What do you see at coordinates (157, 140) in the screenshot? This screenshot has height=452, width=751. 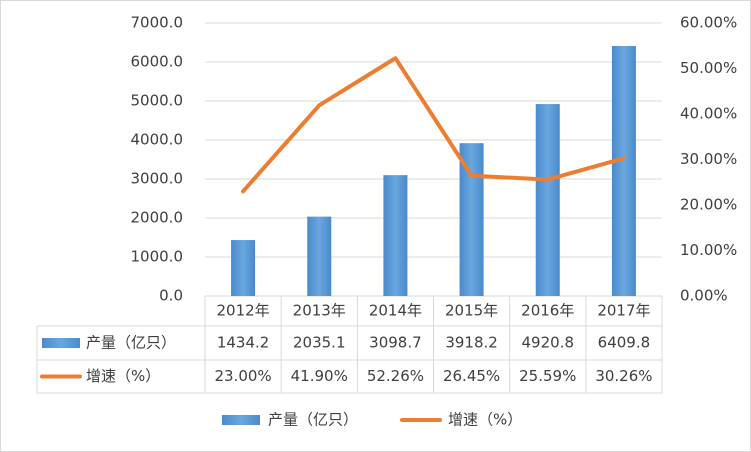 I see `y-tick-label: 4000.0` at bounding box center [157, 140].